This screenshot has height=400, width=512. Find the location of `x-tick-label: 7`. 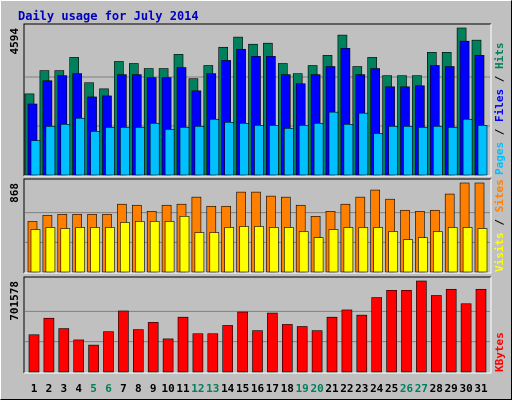

x-tick-label: 7 is located at coordinates (123, 388).